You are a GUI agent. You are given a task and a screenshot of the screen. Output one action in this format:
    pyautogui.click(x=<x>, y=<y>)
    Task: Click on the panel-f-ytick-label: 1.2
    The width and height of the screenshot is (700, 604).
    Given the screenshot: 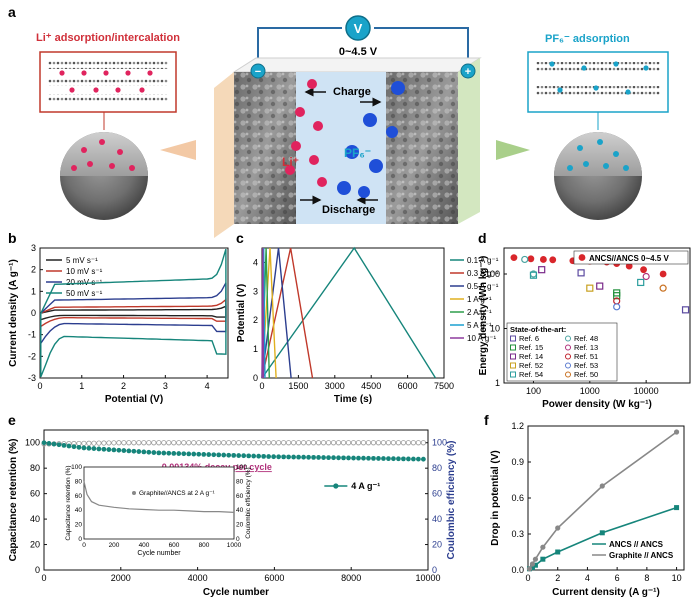 What is the action you would take?
    pyautogui.click(x=517, y=426)
    